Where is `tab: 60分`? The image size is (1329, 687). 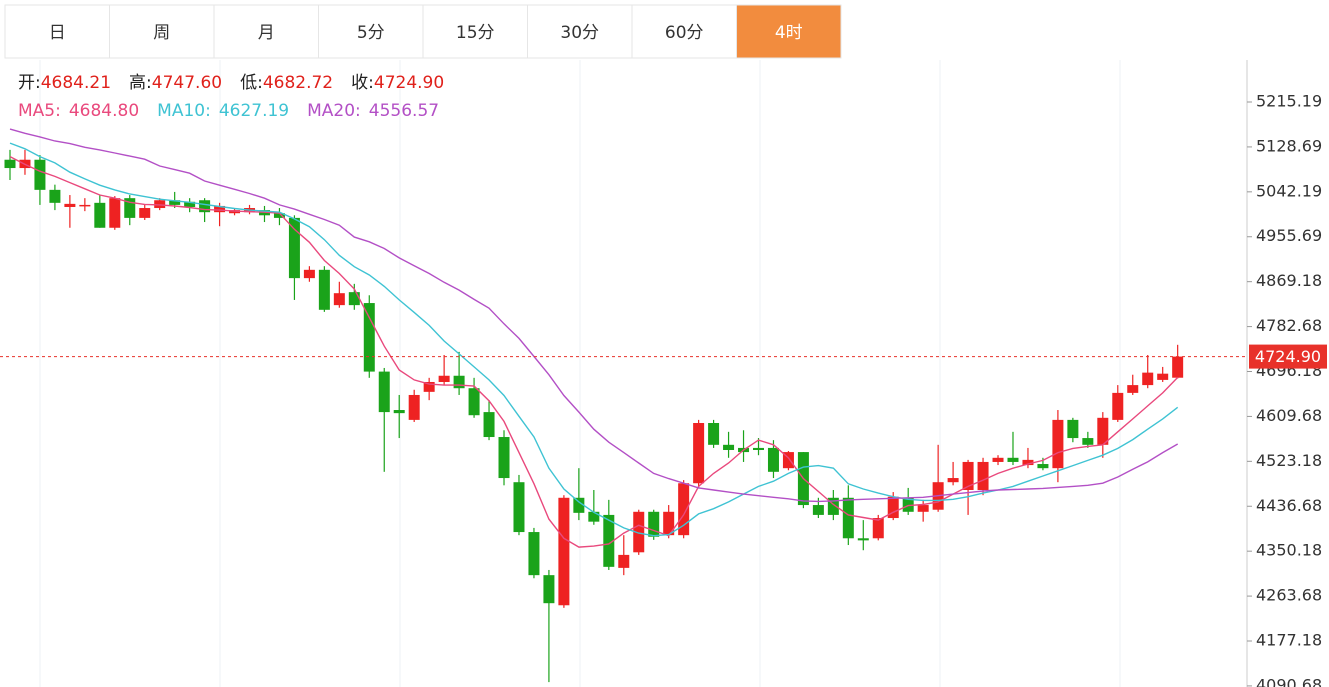 tab: 60分 is located at coordinates (684, 31).